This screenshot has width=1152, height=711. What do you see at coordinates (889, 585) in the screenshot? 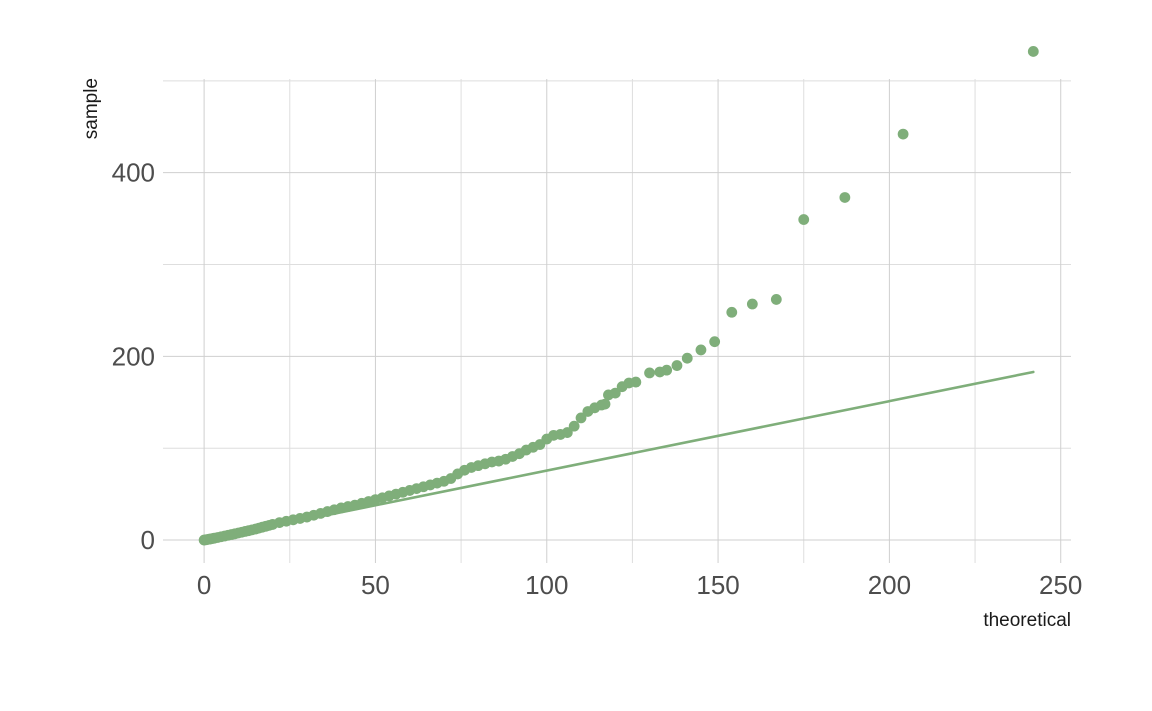
I see `x-tick-label: 200` at bounding box center [889, 585].